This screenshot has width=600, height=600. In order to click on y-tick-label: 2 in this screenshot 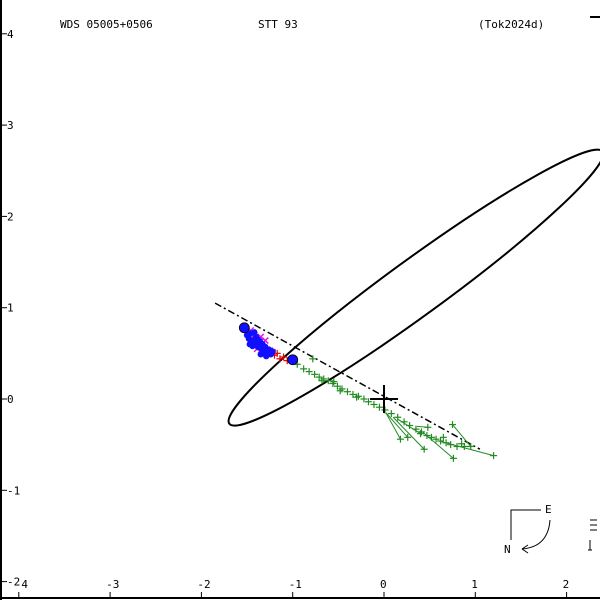, I will do `click(10, 216)`.